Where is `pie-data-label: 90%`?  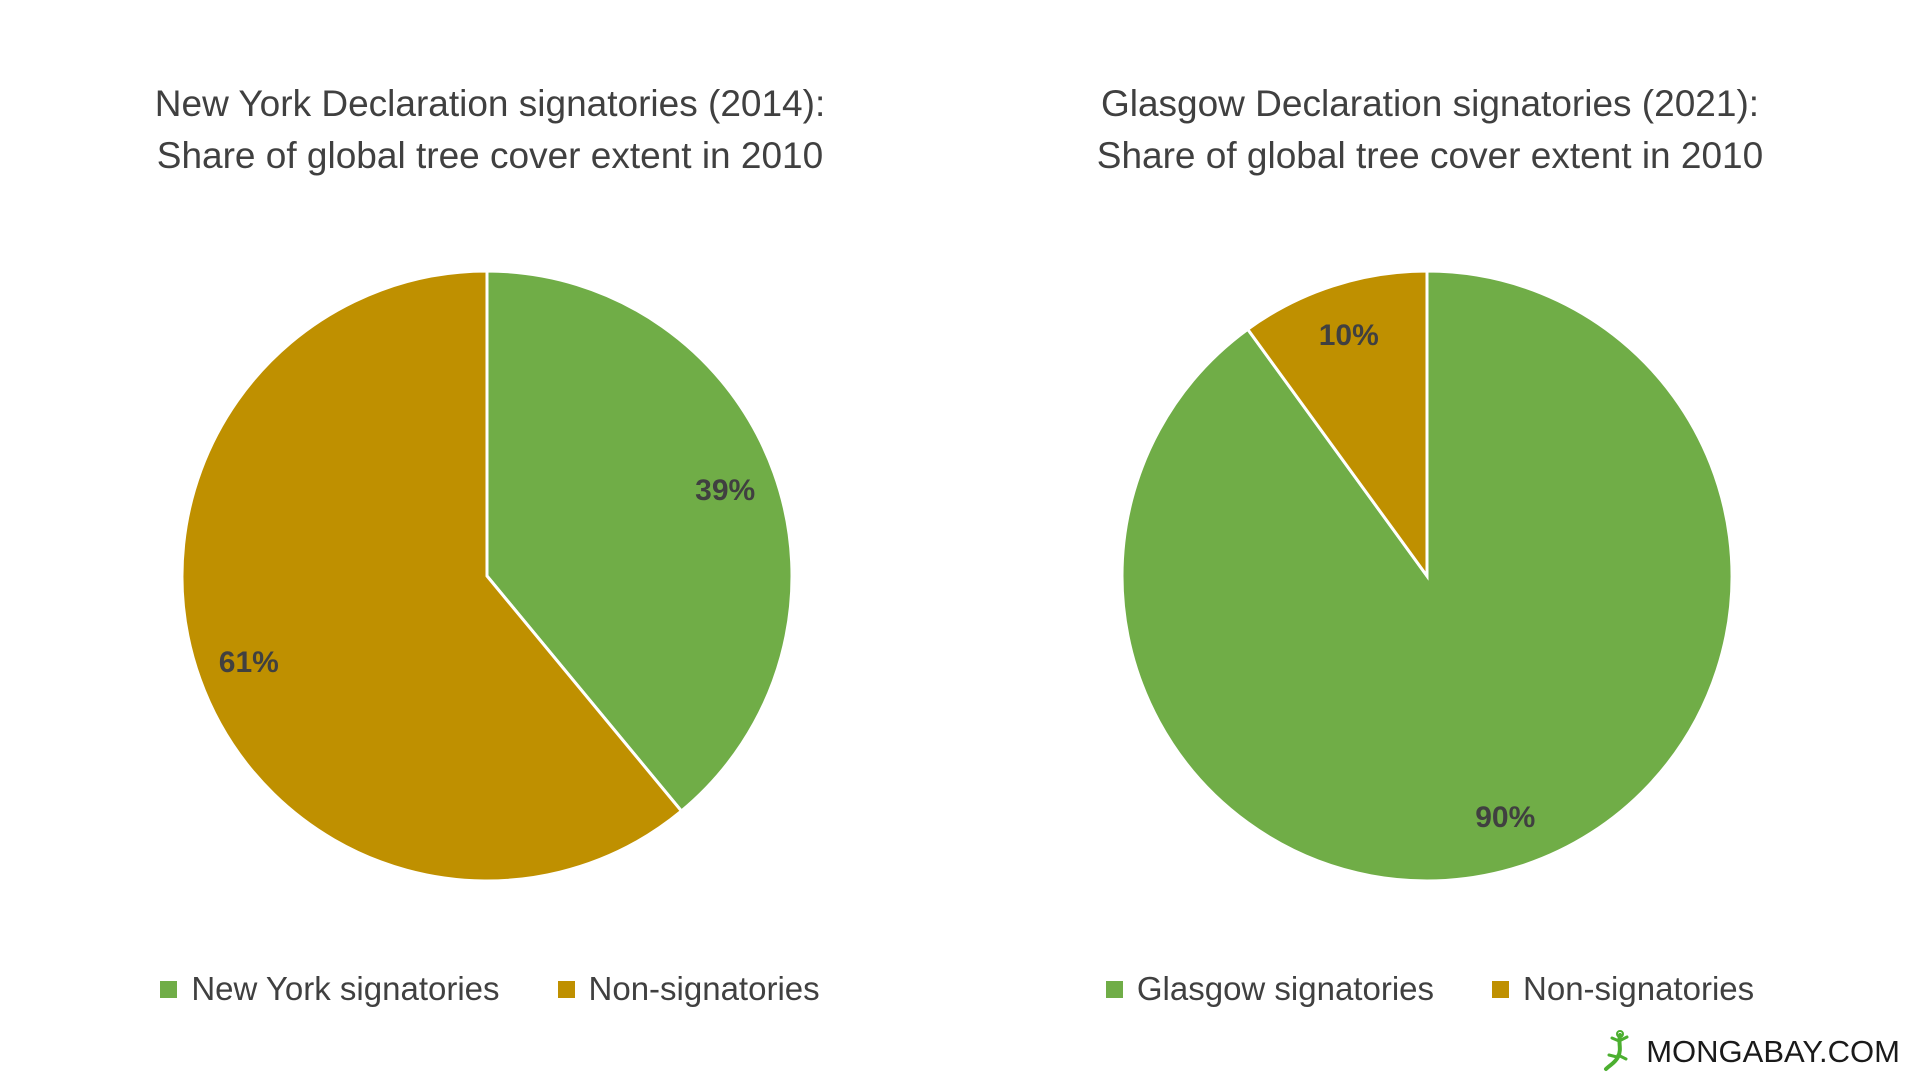
pie-data-label: 90% is located at coordinates (1505, 817).